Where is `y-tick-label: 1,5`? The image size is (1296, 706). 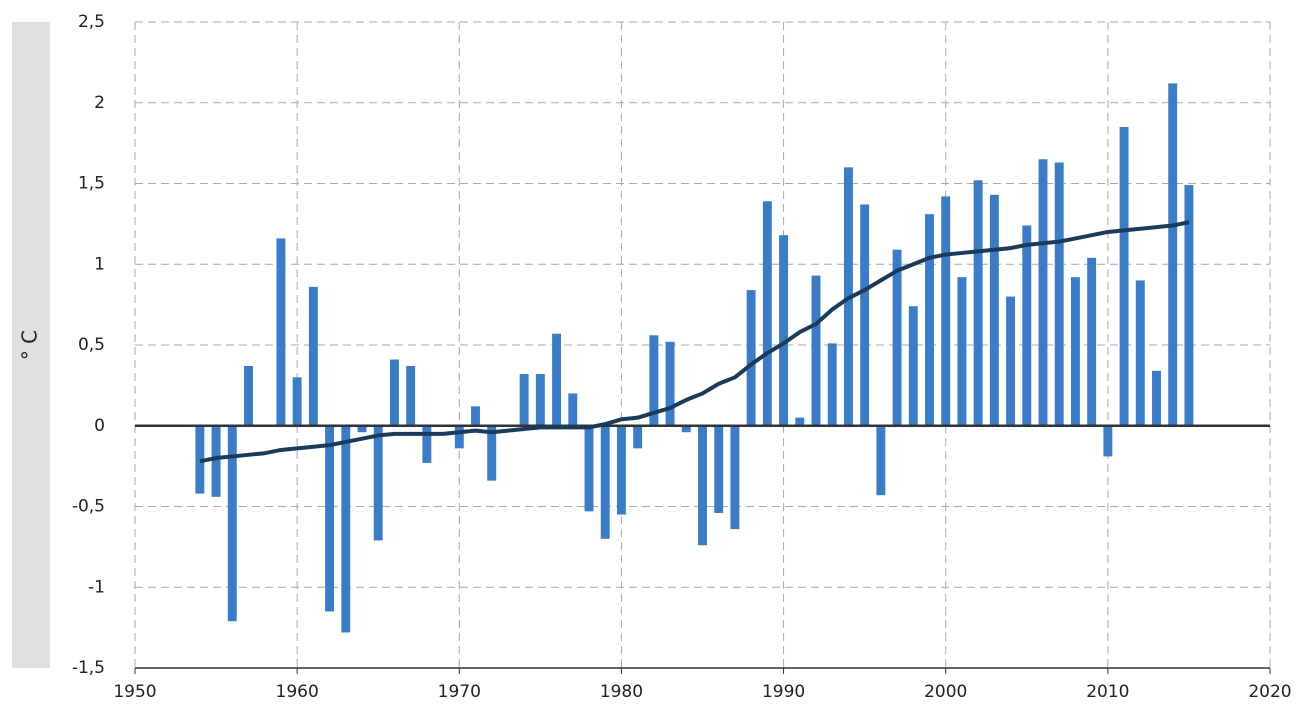 y-tick-label: 1,5 is located at coordinates (91, 184).